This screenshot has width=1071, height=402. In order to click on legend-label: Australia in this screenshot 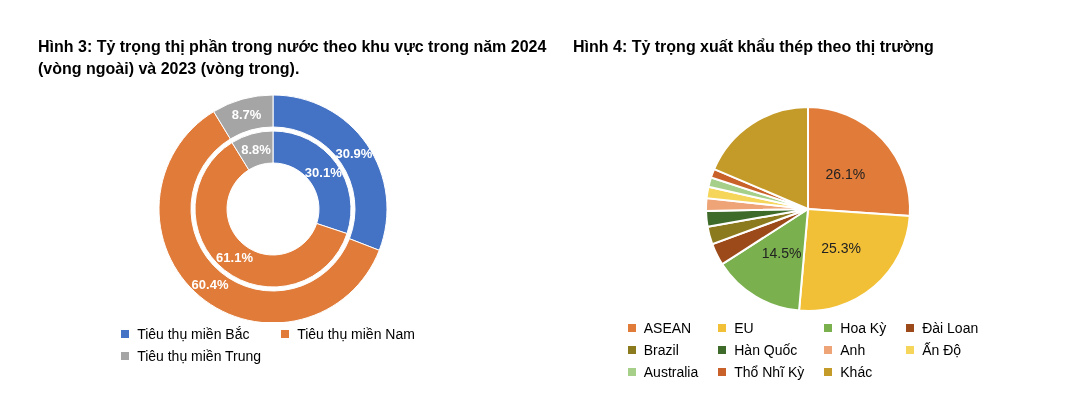, I will do `click(671, 372)`.